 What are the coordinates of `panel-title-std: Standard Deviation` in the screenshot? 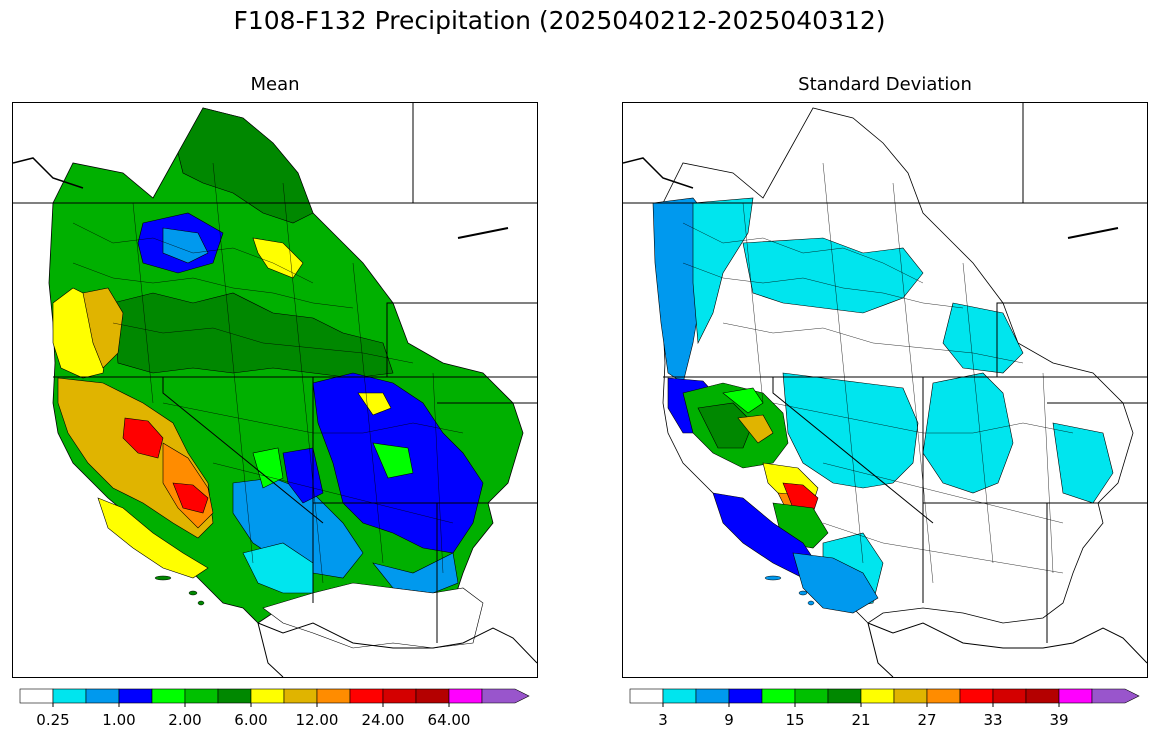 It's located at (885, 84).